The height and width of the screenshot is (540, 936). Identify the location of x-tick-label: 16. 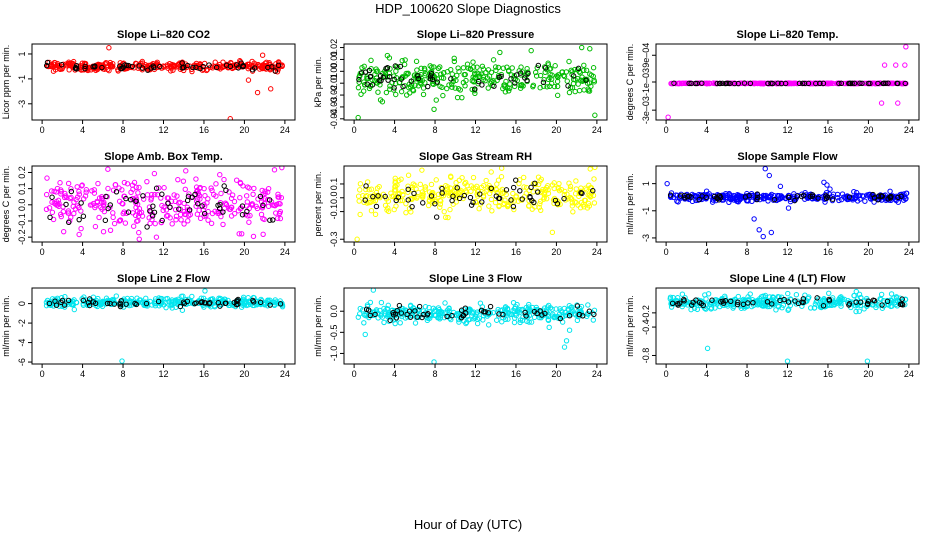
(204, 374).